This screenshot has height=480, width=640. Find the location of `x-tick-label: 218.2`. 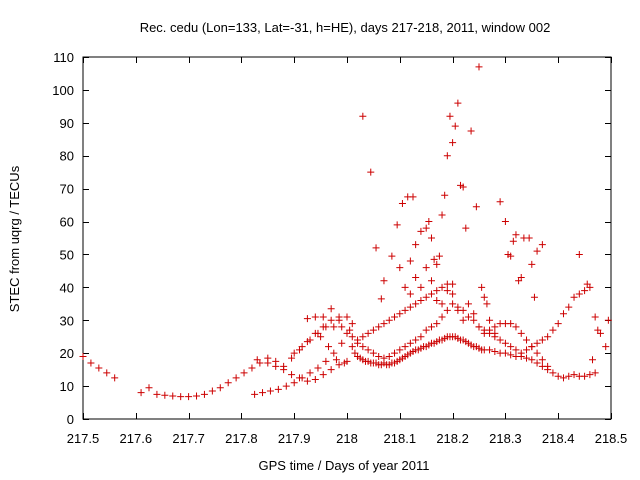

x-tick-label: 218.2 is located at coordinates (452, 438).